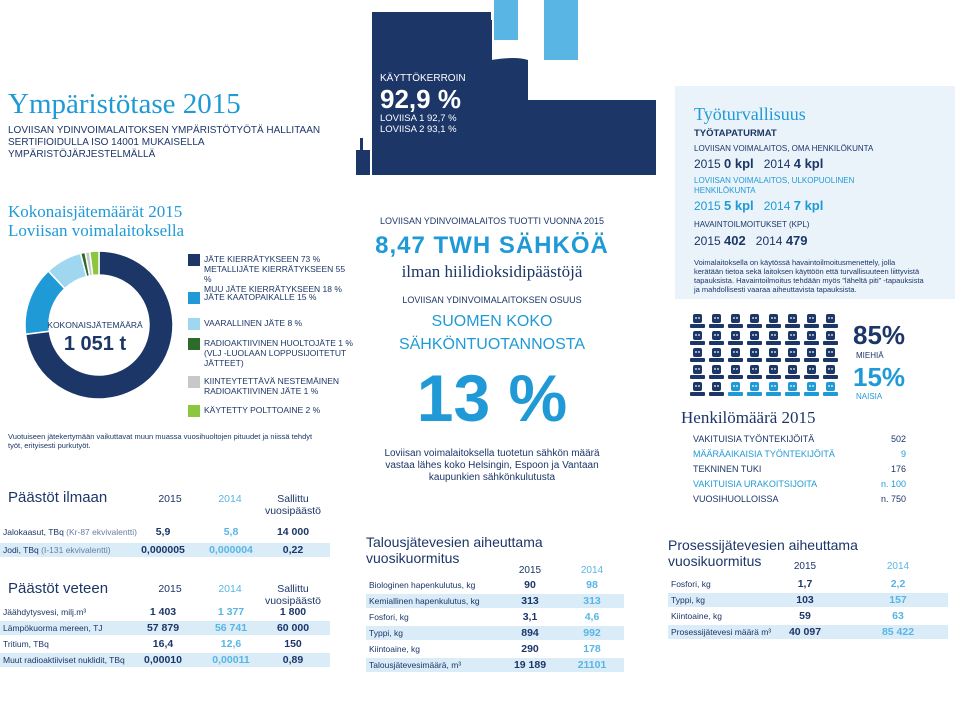 This screenshot has height=714, width=960. Describe the element at coordinates (275, 274) in the screenshot. I see `legend-label-line: METALLIJÄTE KIERRÄTYKSEEN 55 %` at that location.